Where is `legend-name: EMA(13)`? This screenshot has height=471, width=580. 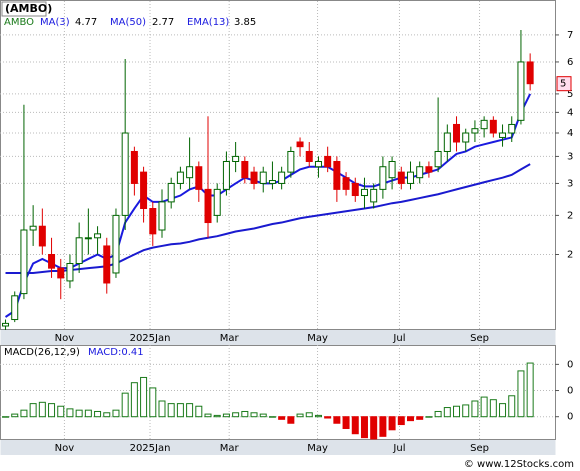
legend-name: EMA(13) is located at coordinates (208, 22).